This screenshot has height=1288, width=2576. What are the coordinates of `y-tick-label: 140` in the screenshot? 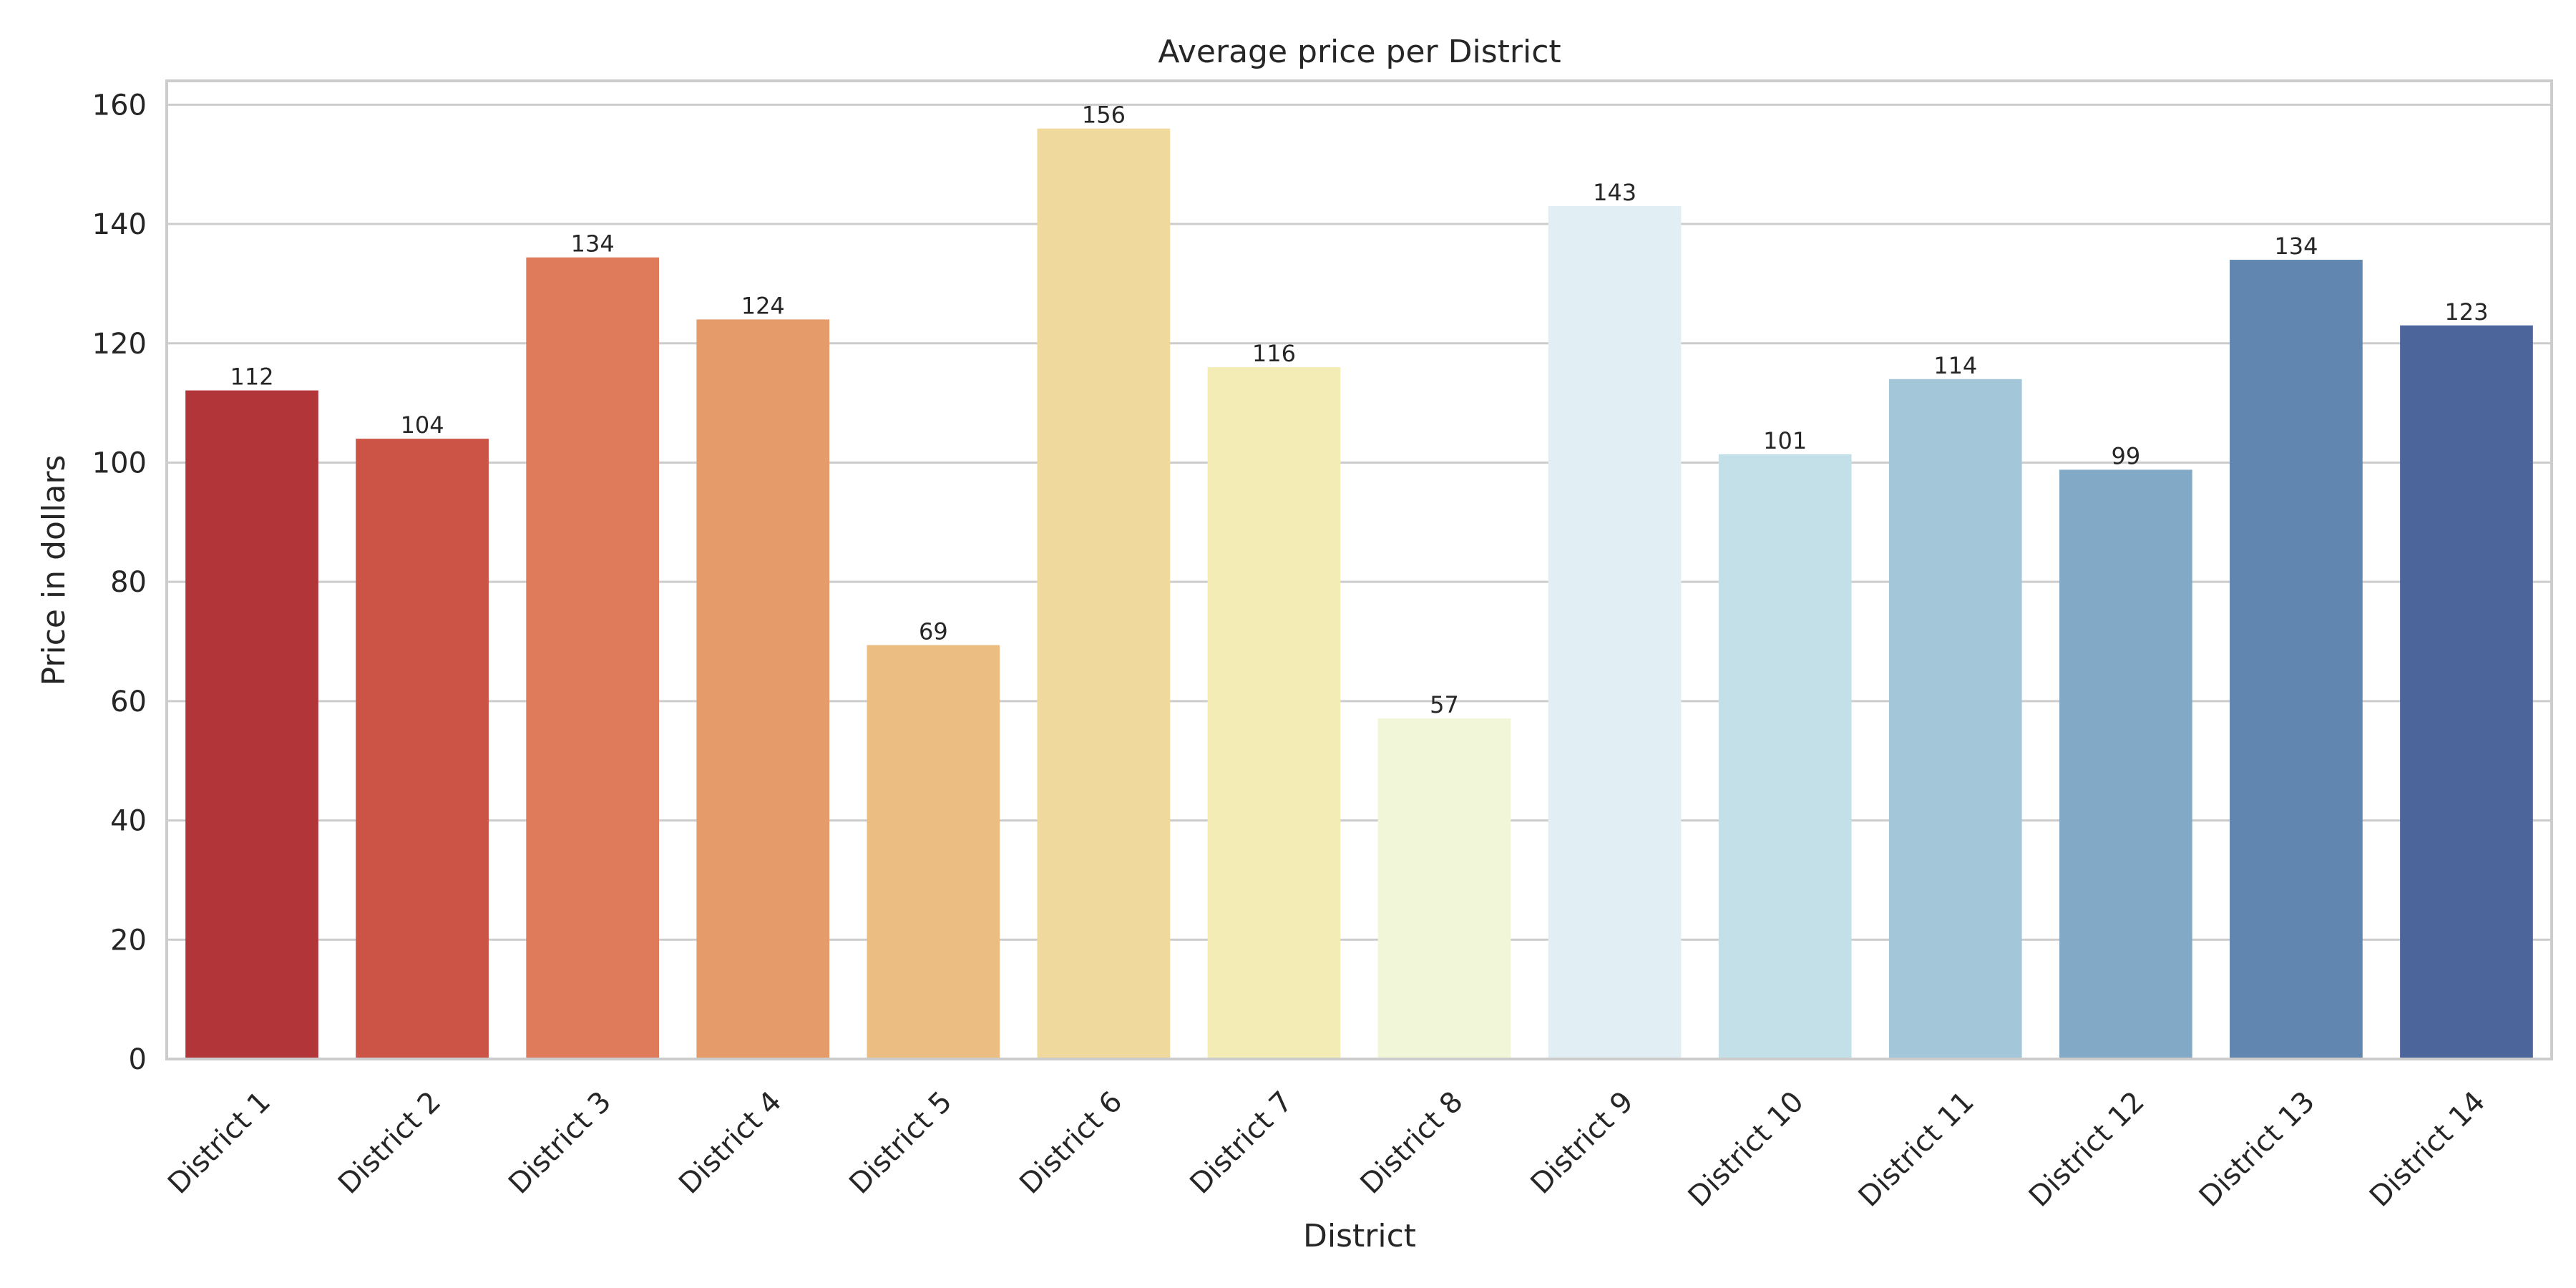 It's located at (119, 224).